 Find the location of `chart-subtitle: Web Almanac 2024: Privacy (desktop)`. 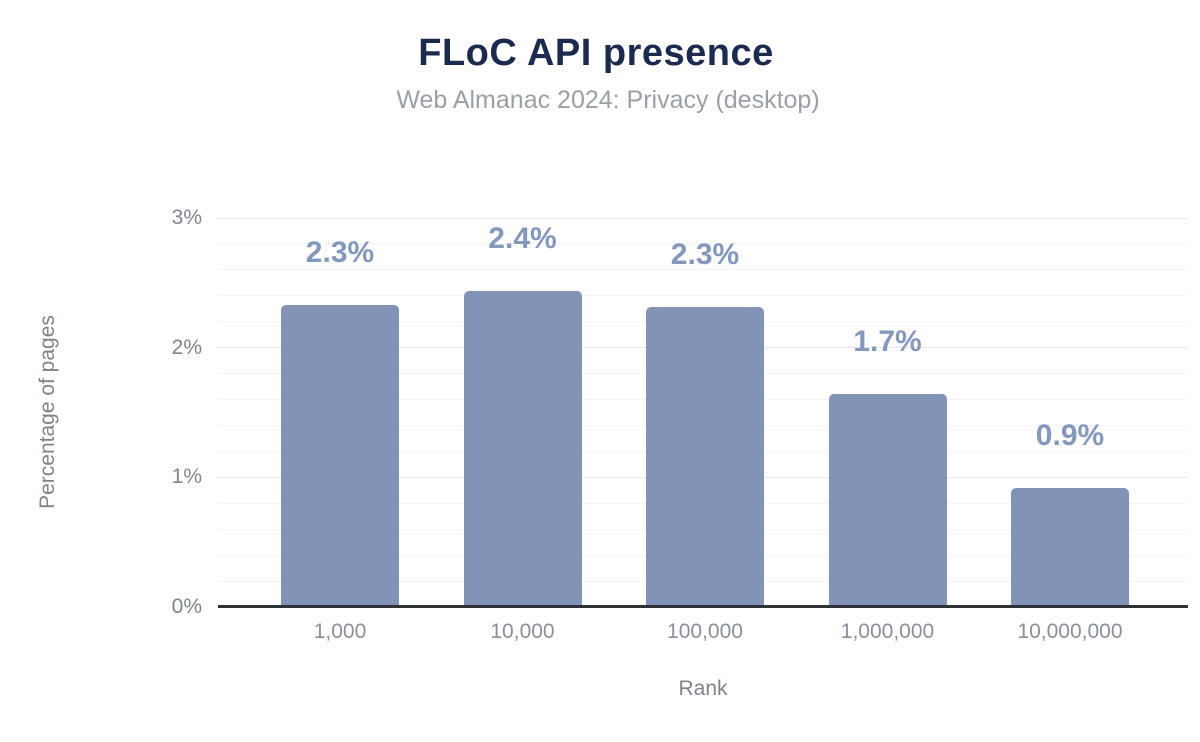

chart-subtitle: Web Almanac 2024: Privacy (desktop) is located at coordinates (608, 100).